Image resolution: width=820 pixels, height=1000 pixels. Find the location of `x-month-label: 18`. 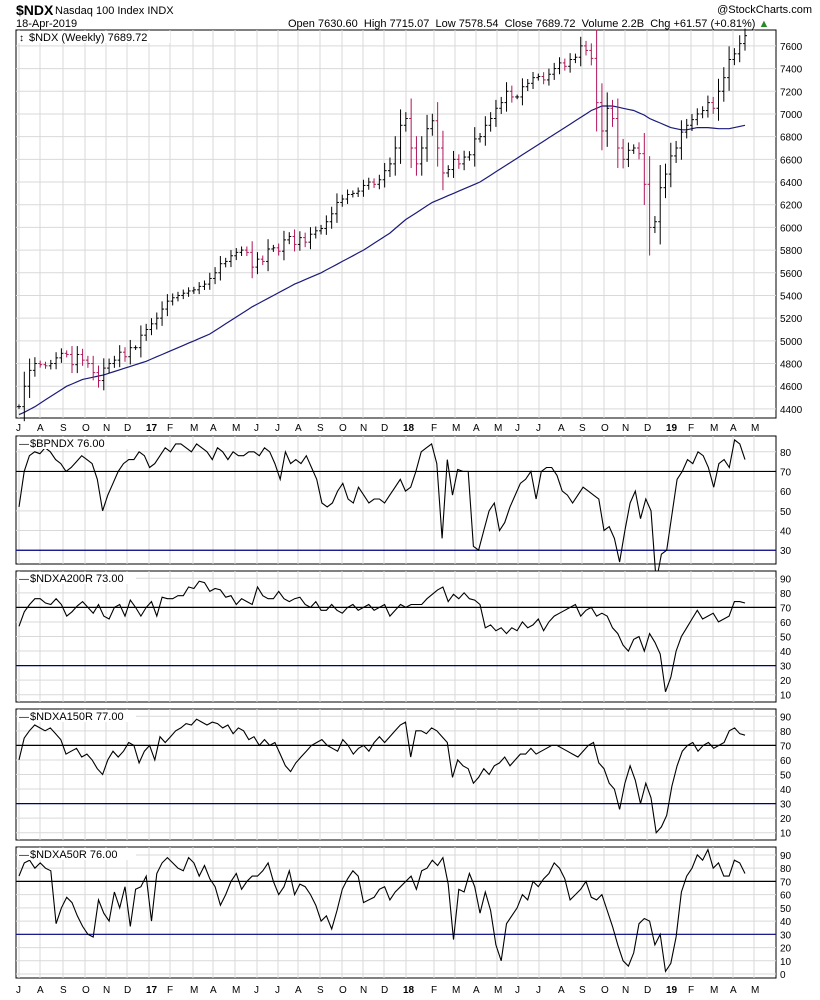

x-month-label: 18 is located at coordinates (409, 990).